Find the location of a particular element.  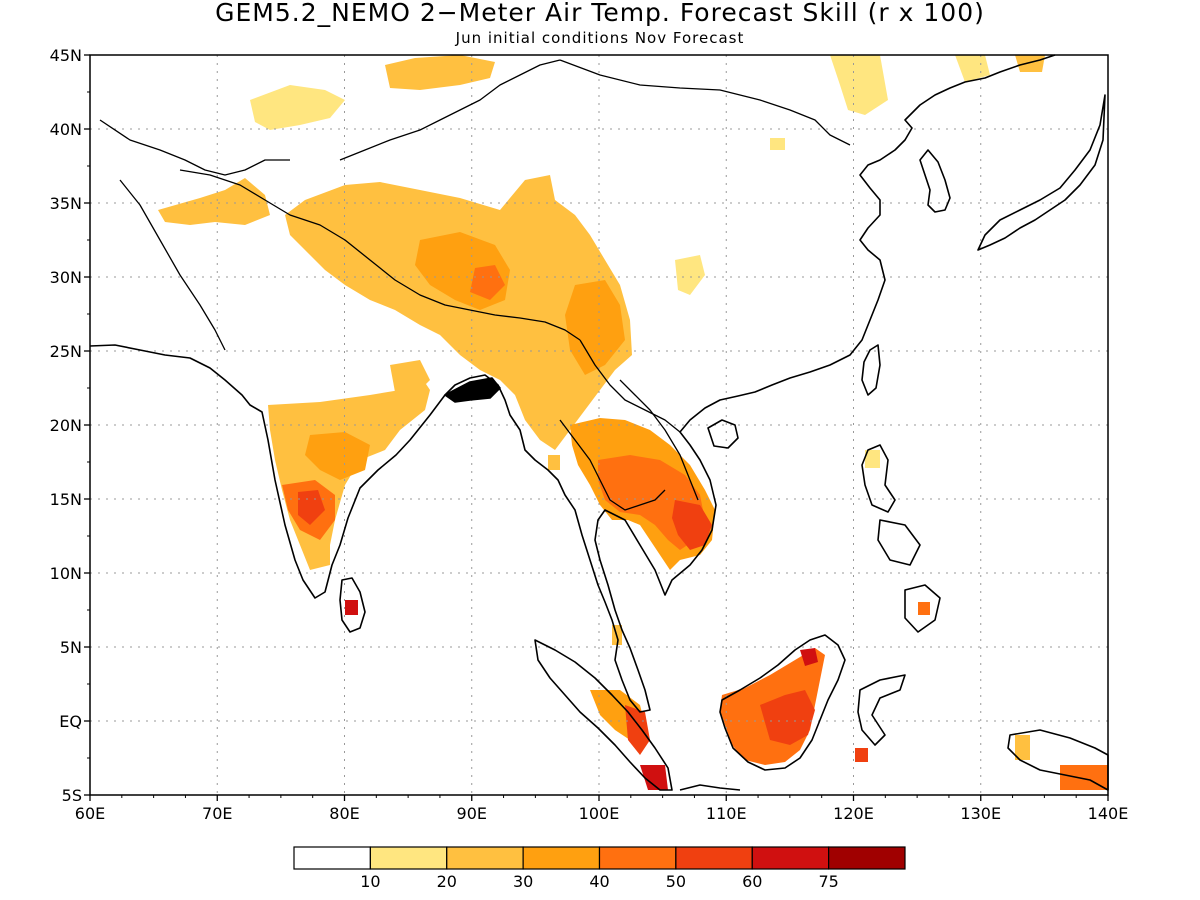

coastline-taiwan is located at coordinates (871, 370).